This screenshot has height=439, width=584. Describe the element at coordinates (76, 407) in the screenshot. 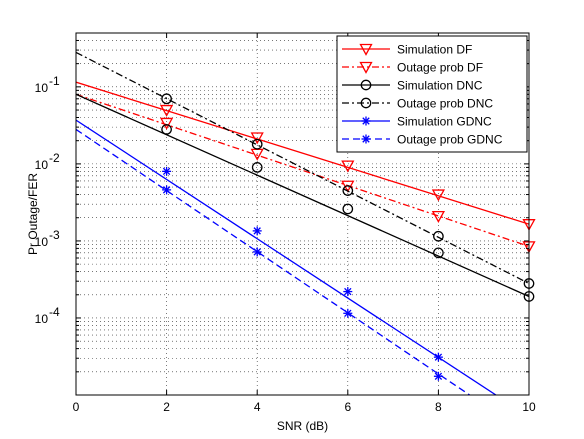

I see `x-tick-label: 0` at that location.